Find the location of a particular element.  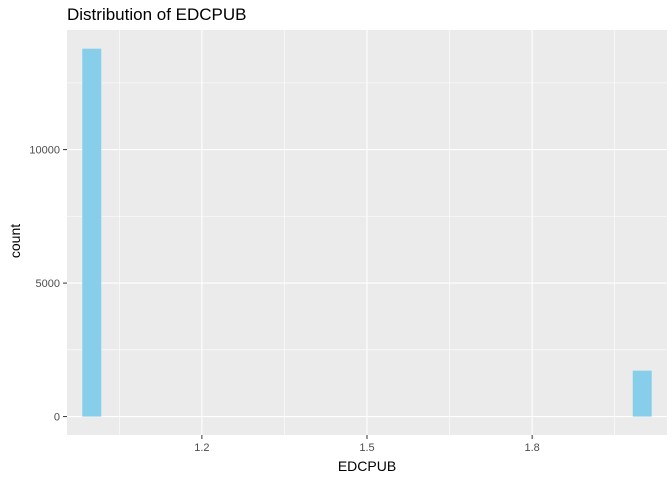

x-axis: 1.2 1.5 1.8 is located at coordinates (367, 444).